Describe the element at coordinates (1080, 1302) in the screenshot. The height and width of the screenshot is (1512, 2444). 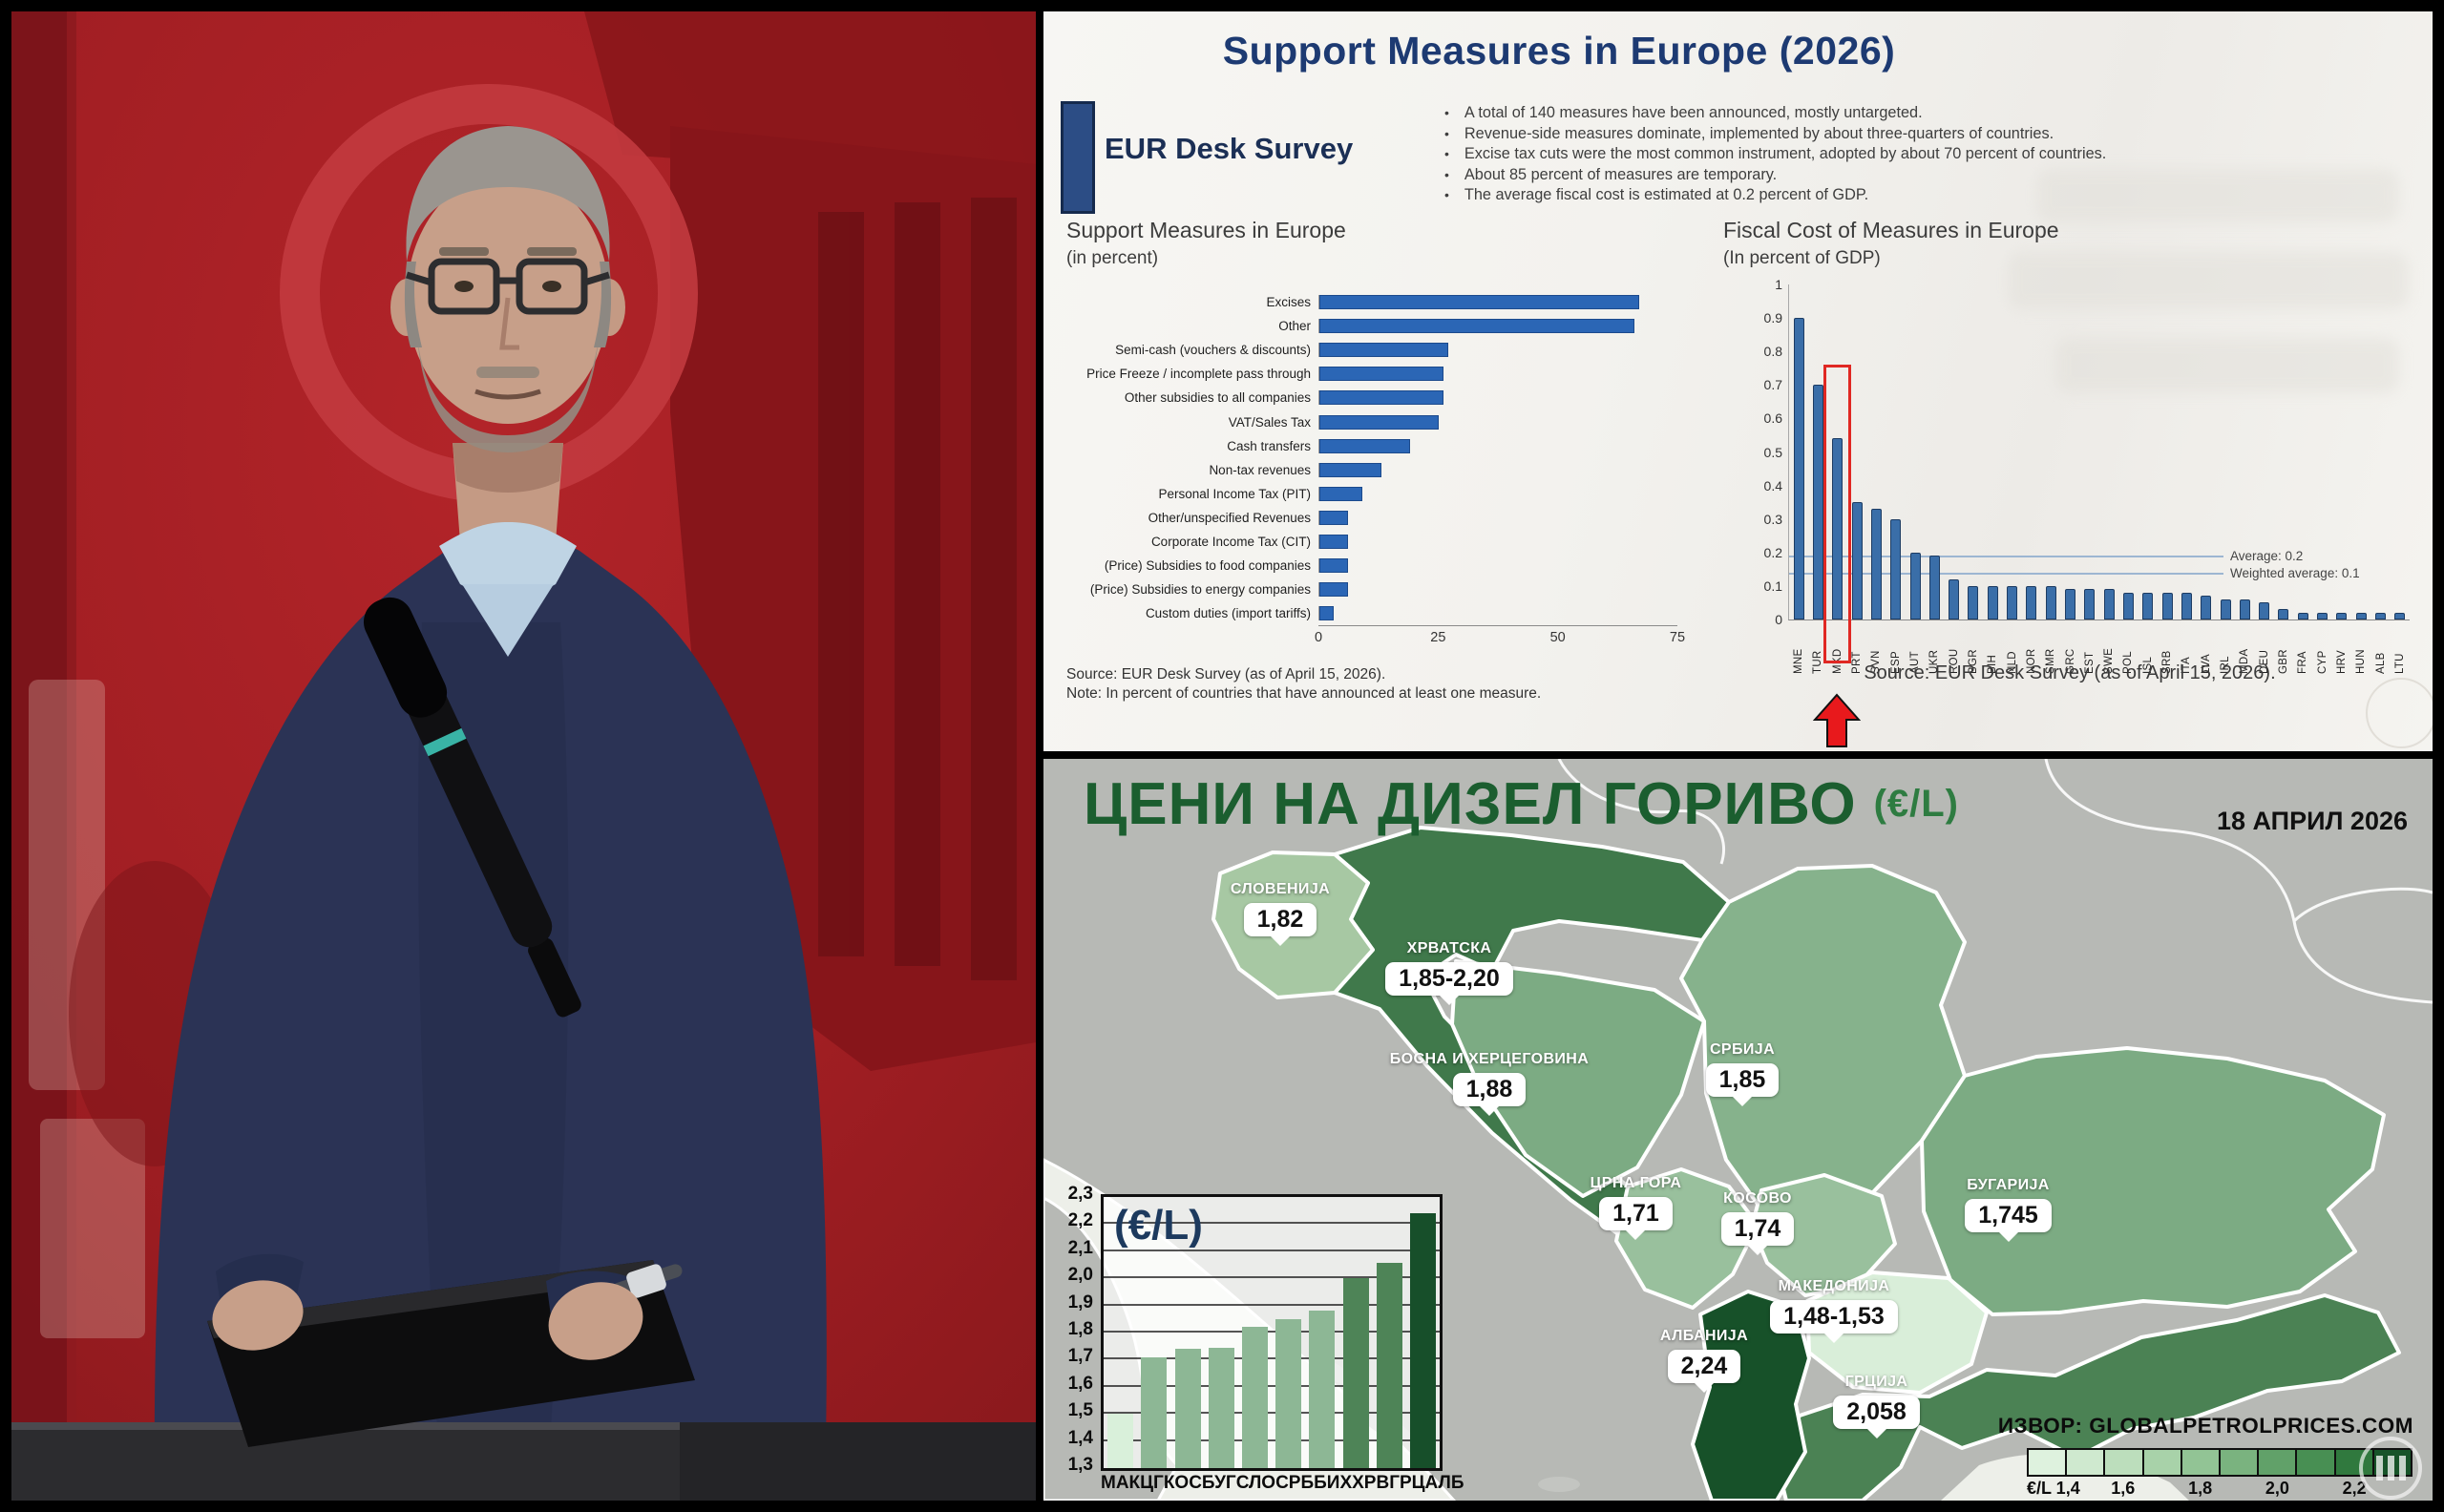
I see `axis-tick: 1,9` at that location.